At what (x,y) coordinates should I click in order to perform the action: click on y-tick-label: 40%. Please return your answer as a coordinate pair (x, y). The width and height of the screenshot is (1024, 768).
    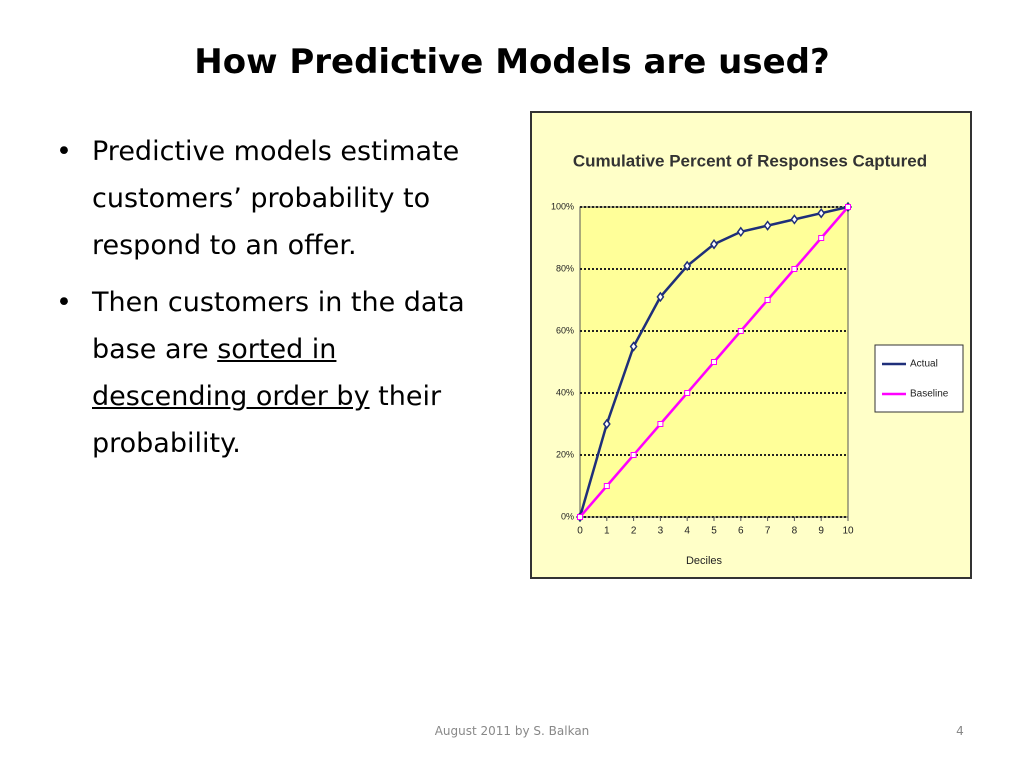
    Looking at the image, I should click on (565, 392).